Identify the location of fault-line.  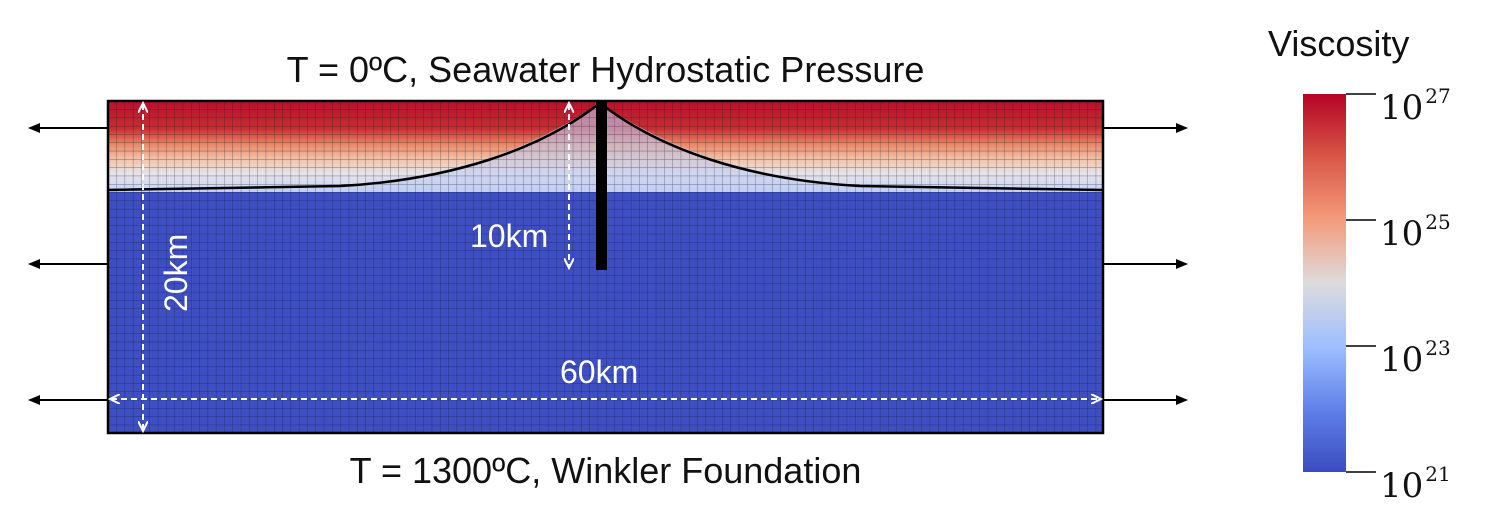
(601, 185).